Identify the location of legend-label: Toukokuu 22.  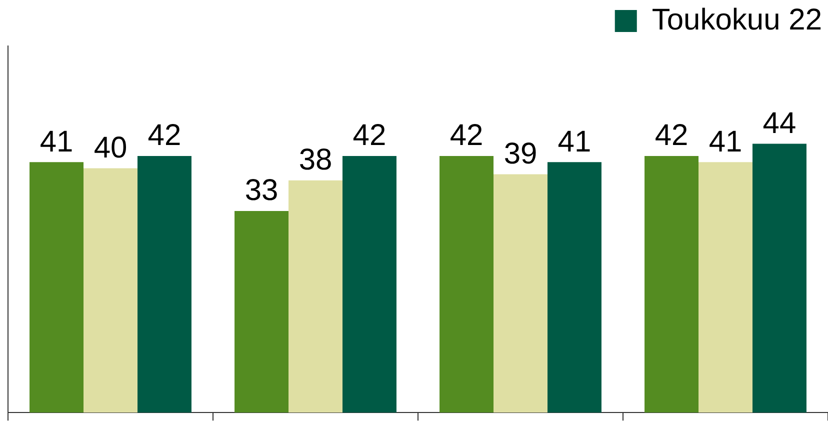
(737, 19).